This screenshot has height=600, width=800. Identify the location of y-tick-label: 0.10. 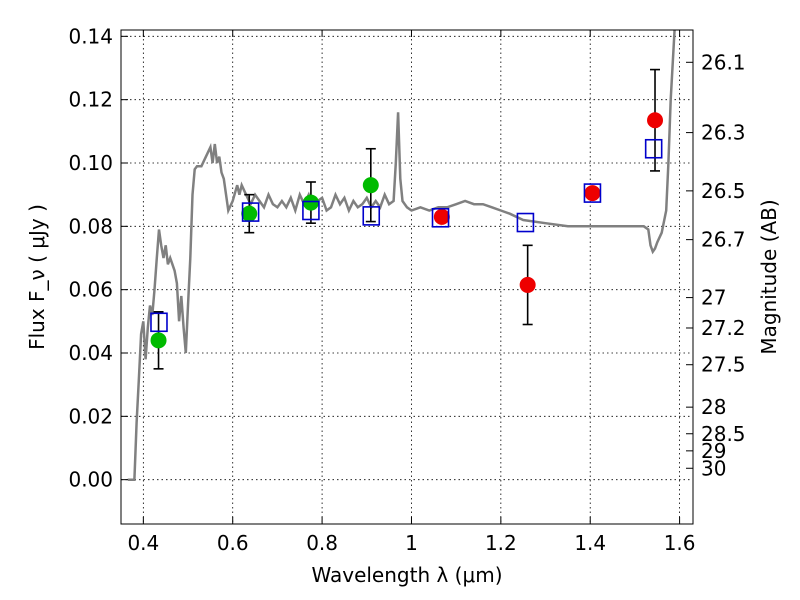
(90, 163).